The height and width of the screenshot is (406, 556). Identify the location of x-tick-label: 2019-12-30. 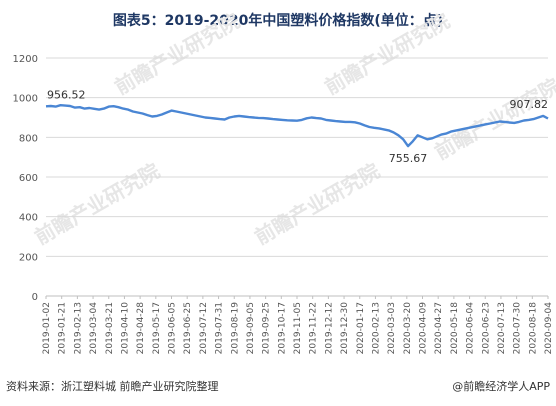
(345, 328).